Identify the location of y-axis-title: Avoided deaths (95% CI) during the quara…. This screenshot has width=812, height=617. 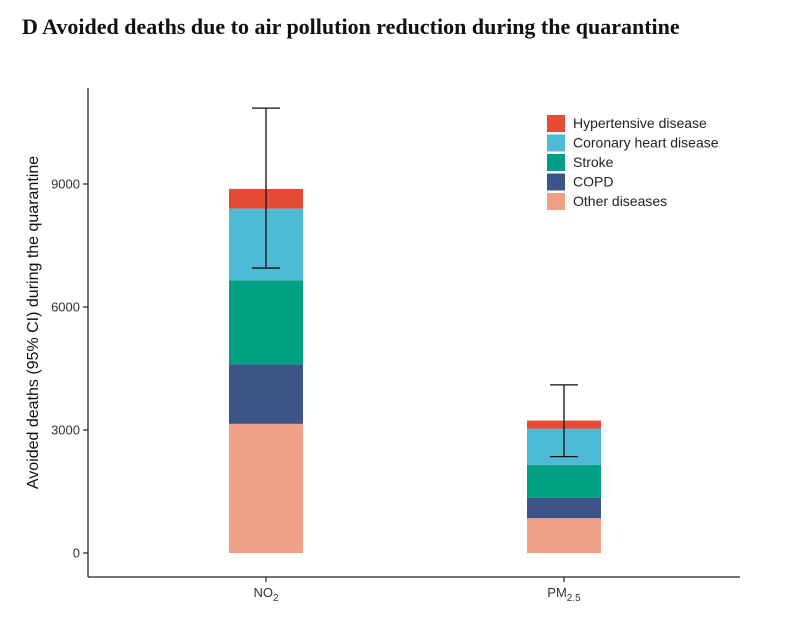
(33, 322).